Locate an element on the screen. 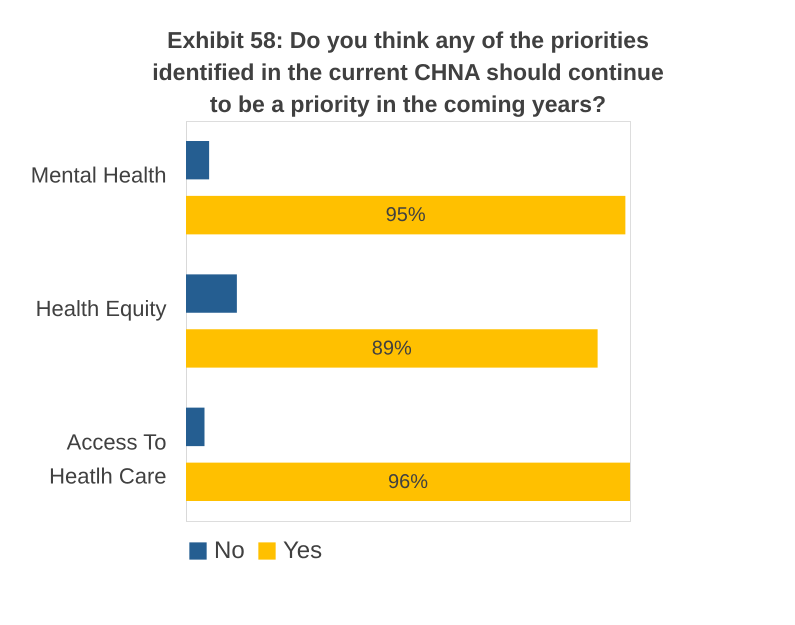 This screenshot has width=795, height=625. data-label: 96% is located at coordinates (408, 481).